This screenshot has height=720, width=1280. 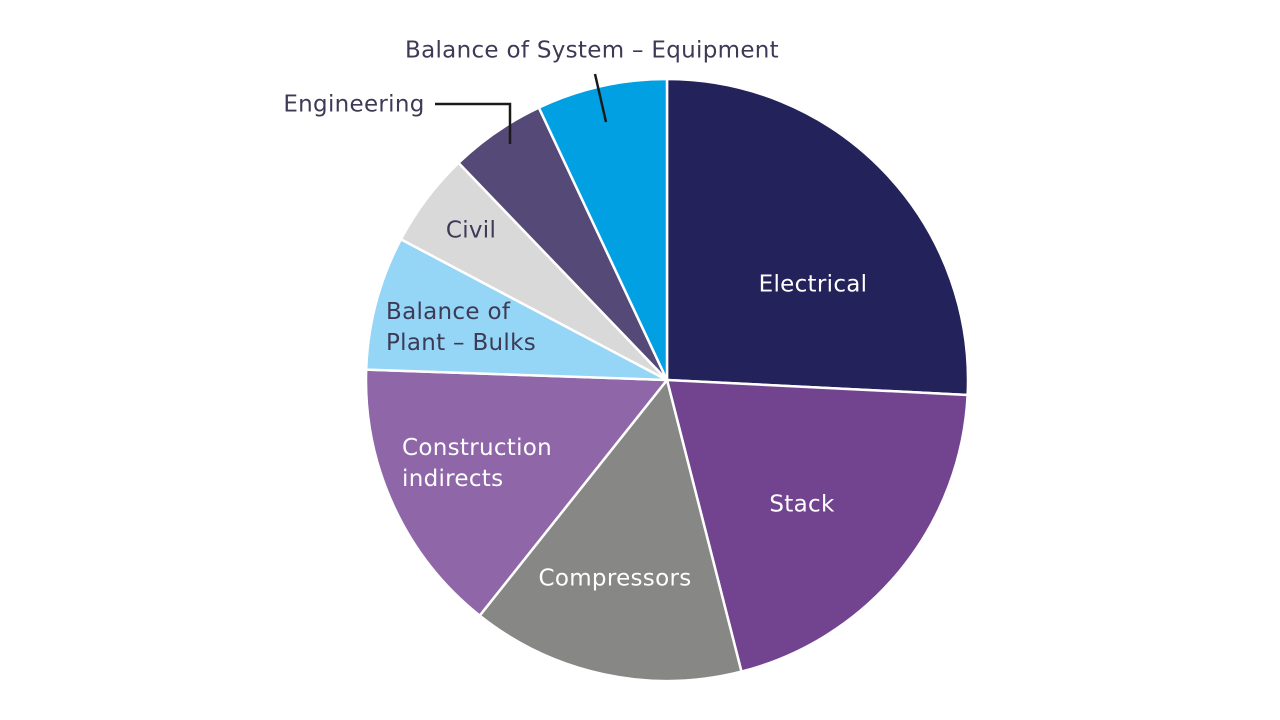 I want to click on slice-label-construction-indirects: Construction indirects, so click(x=477, y=463).